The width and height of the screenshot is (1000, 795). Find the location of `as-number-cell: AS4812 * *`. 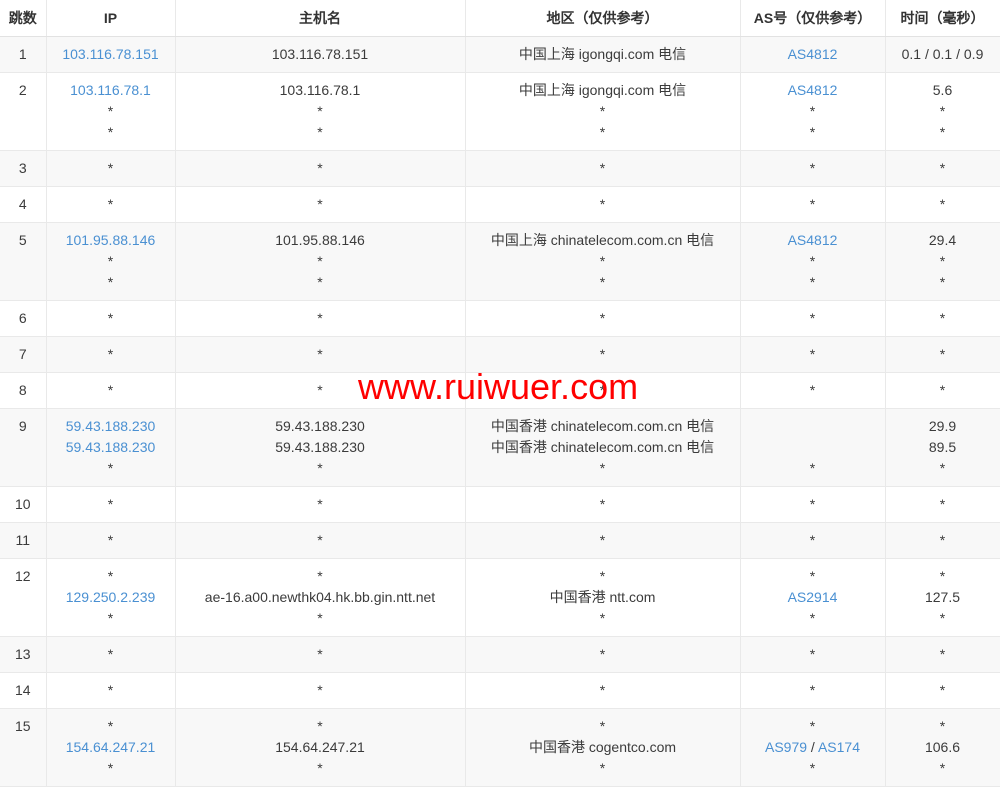

as-number-cell: AS4812 * * is located at coordinates (812, 261).